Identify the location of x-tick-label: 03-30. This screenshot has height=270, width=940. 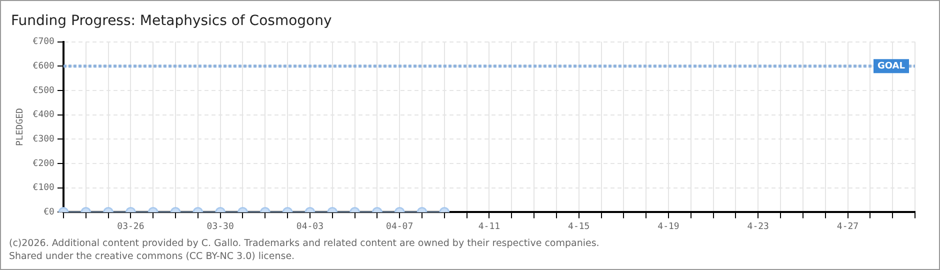
(220, 227).